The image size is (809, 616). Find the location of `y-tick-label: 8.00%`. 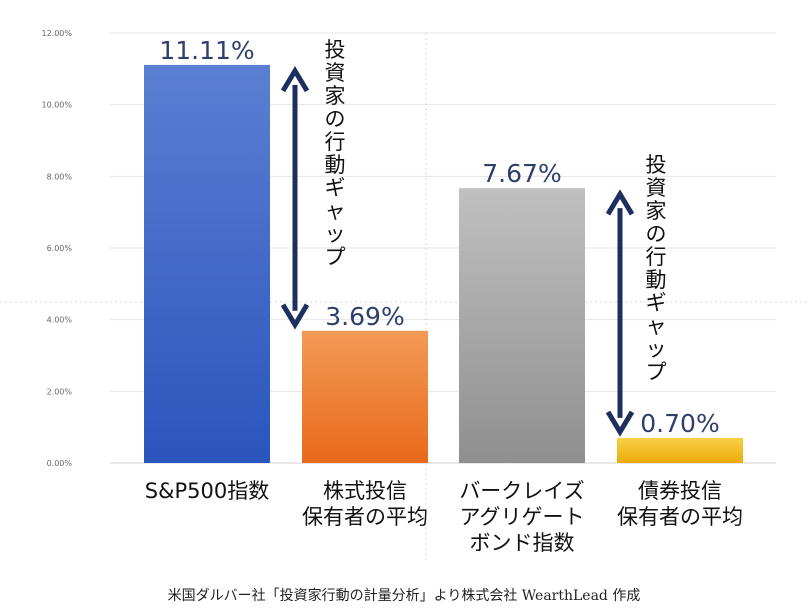

y-tick-label: 8.00% is located at coordinates (60, 176).